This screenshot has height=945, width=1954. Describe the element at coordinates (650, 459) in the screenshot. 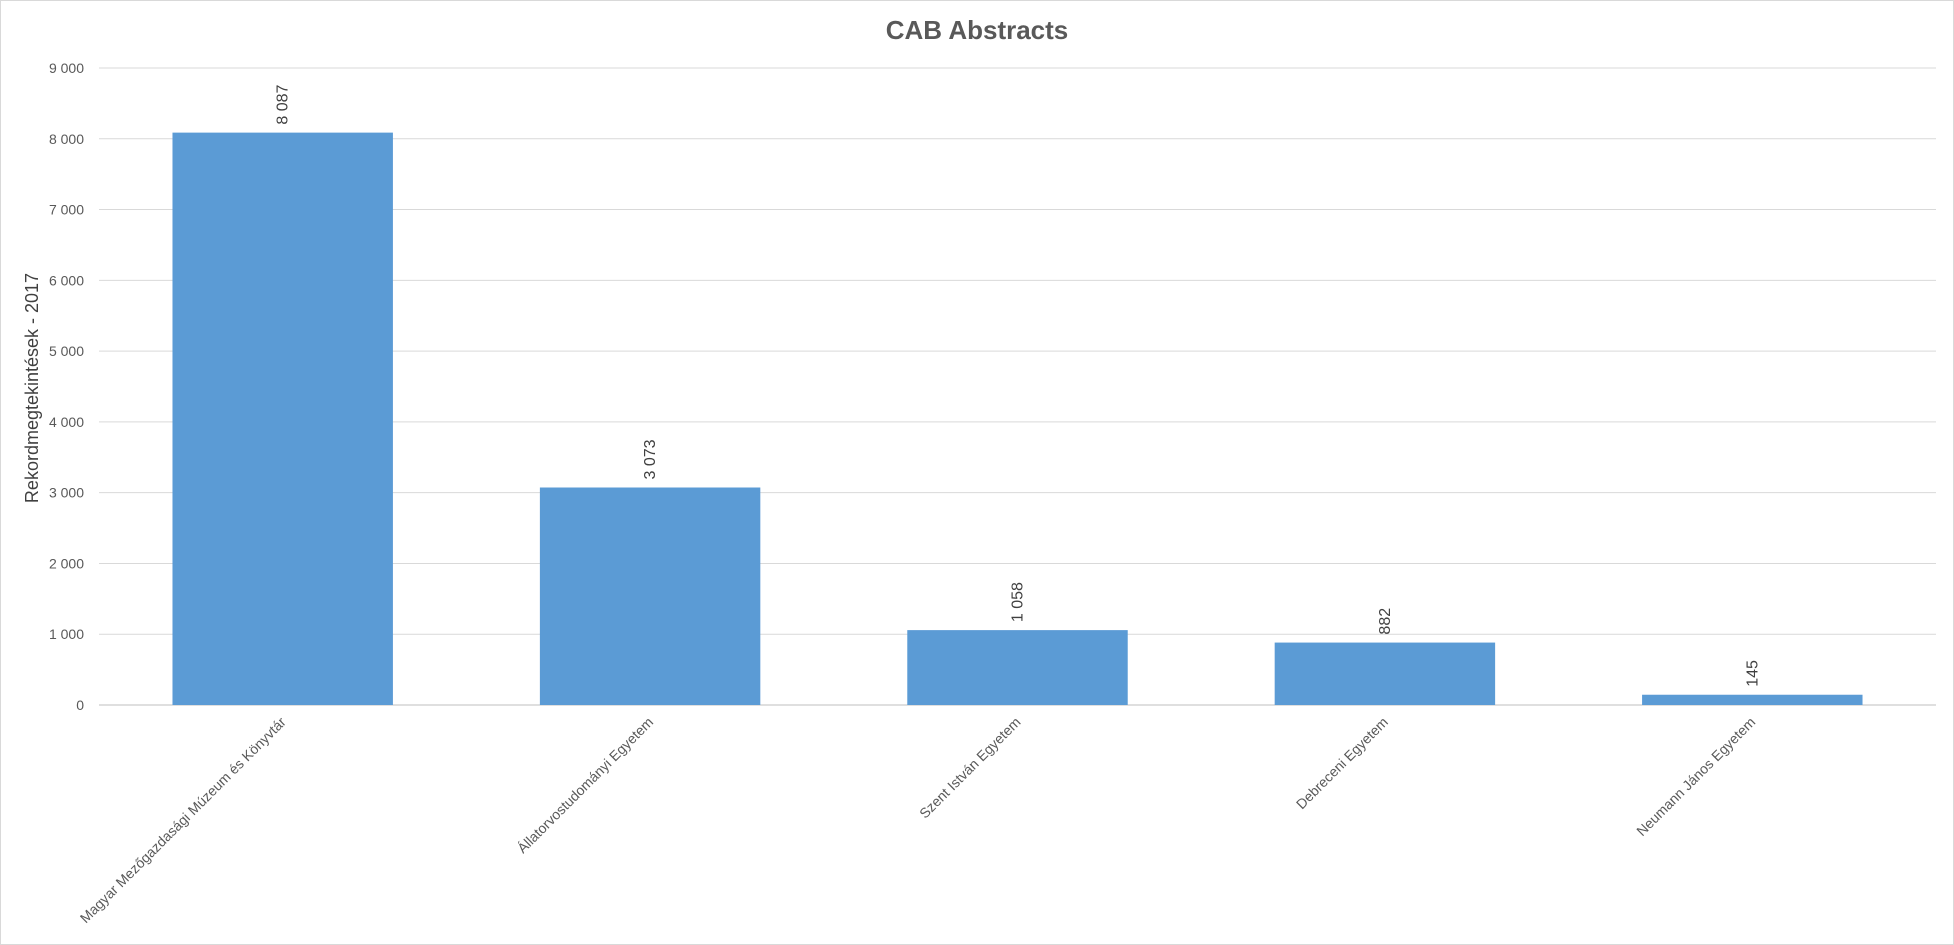

I see `data-label: 3 073` at that location.